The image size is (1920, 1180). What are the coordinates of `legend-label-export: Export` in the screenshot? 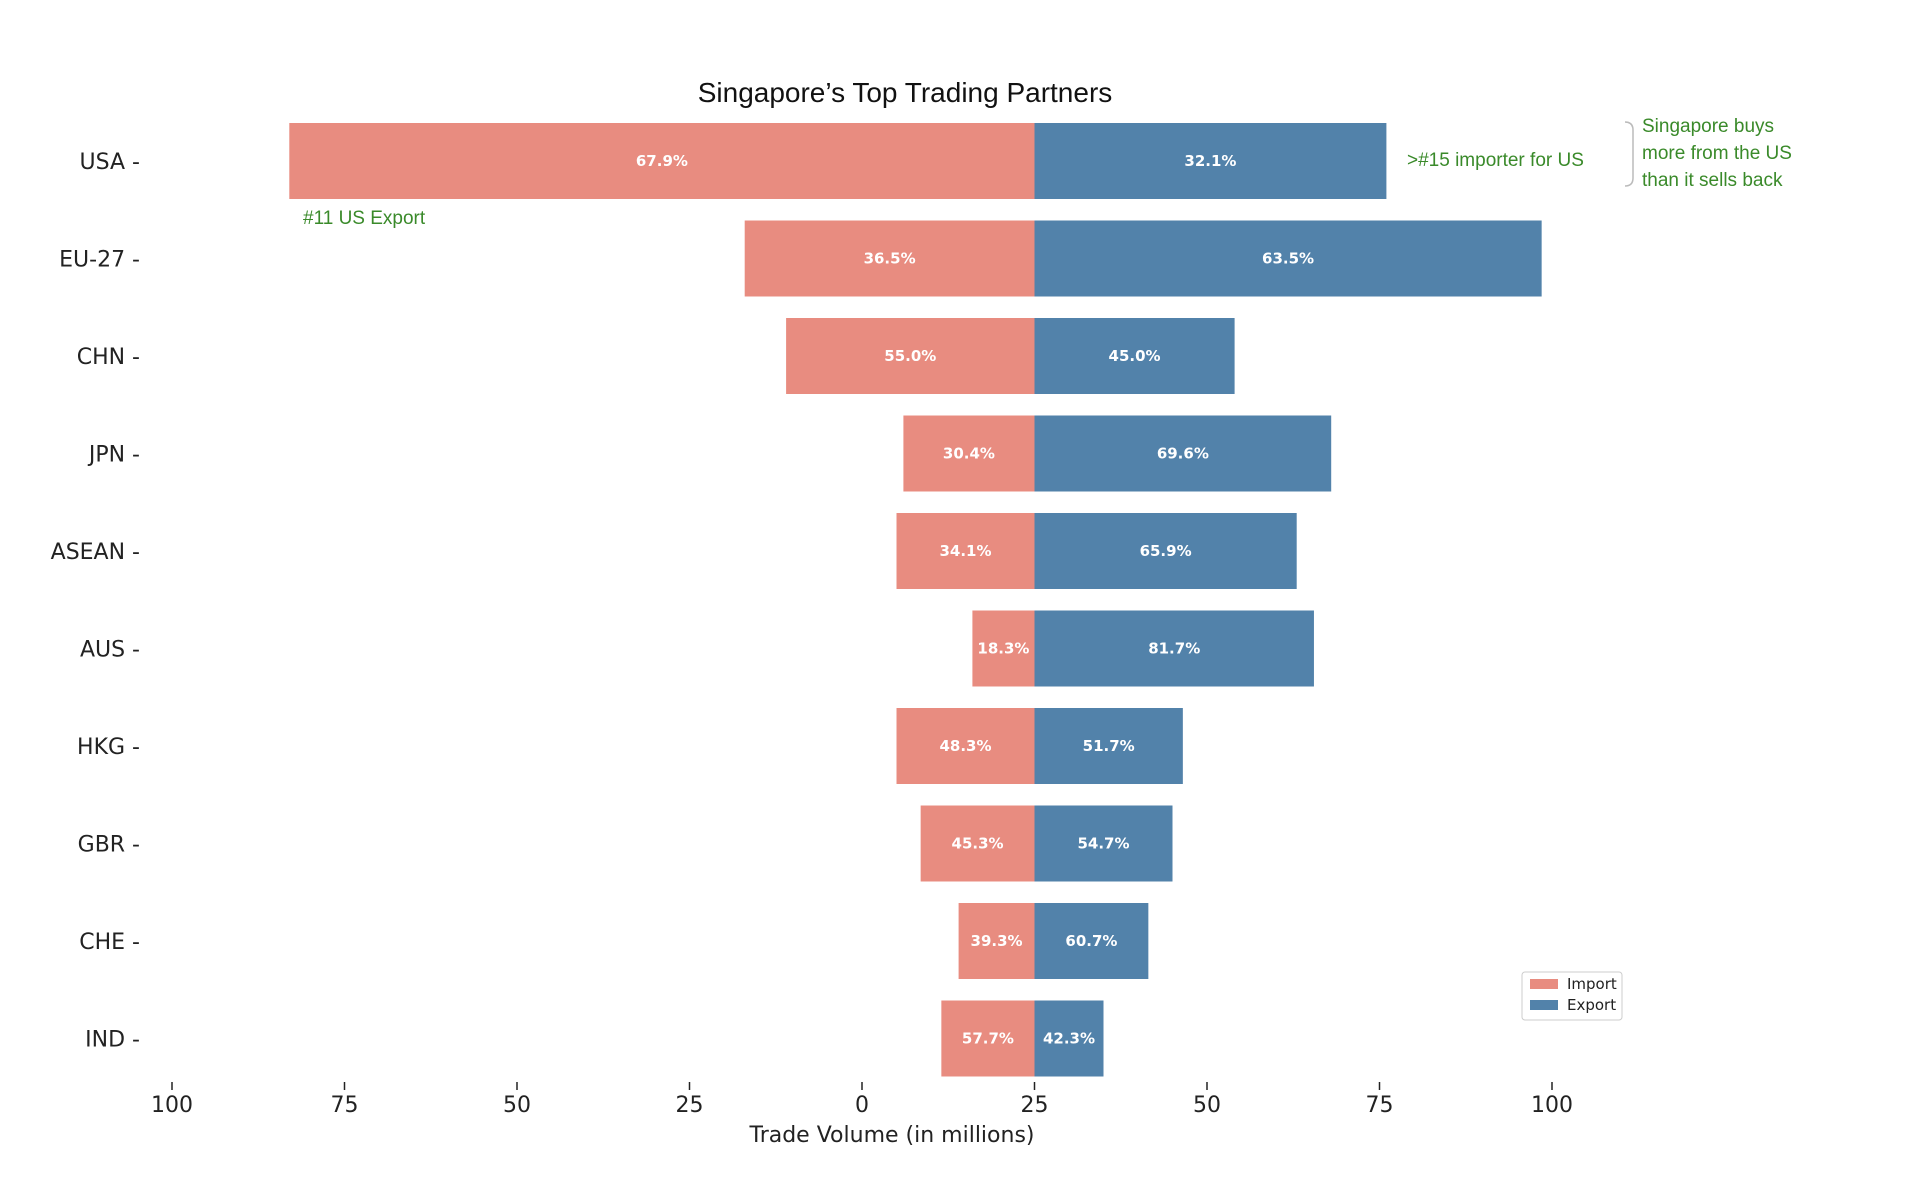 It's located at (1591, 1005).